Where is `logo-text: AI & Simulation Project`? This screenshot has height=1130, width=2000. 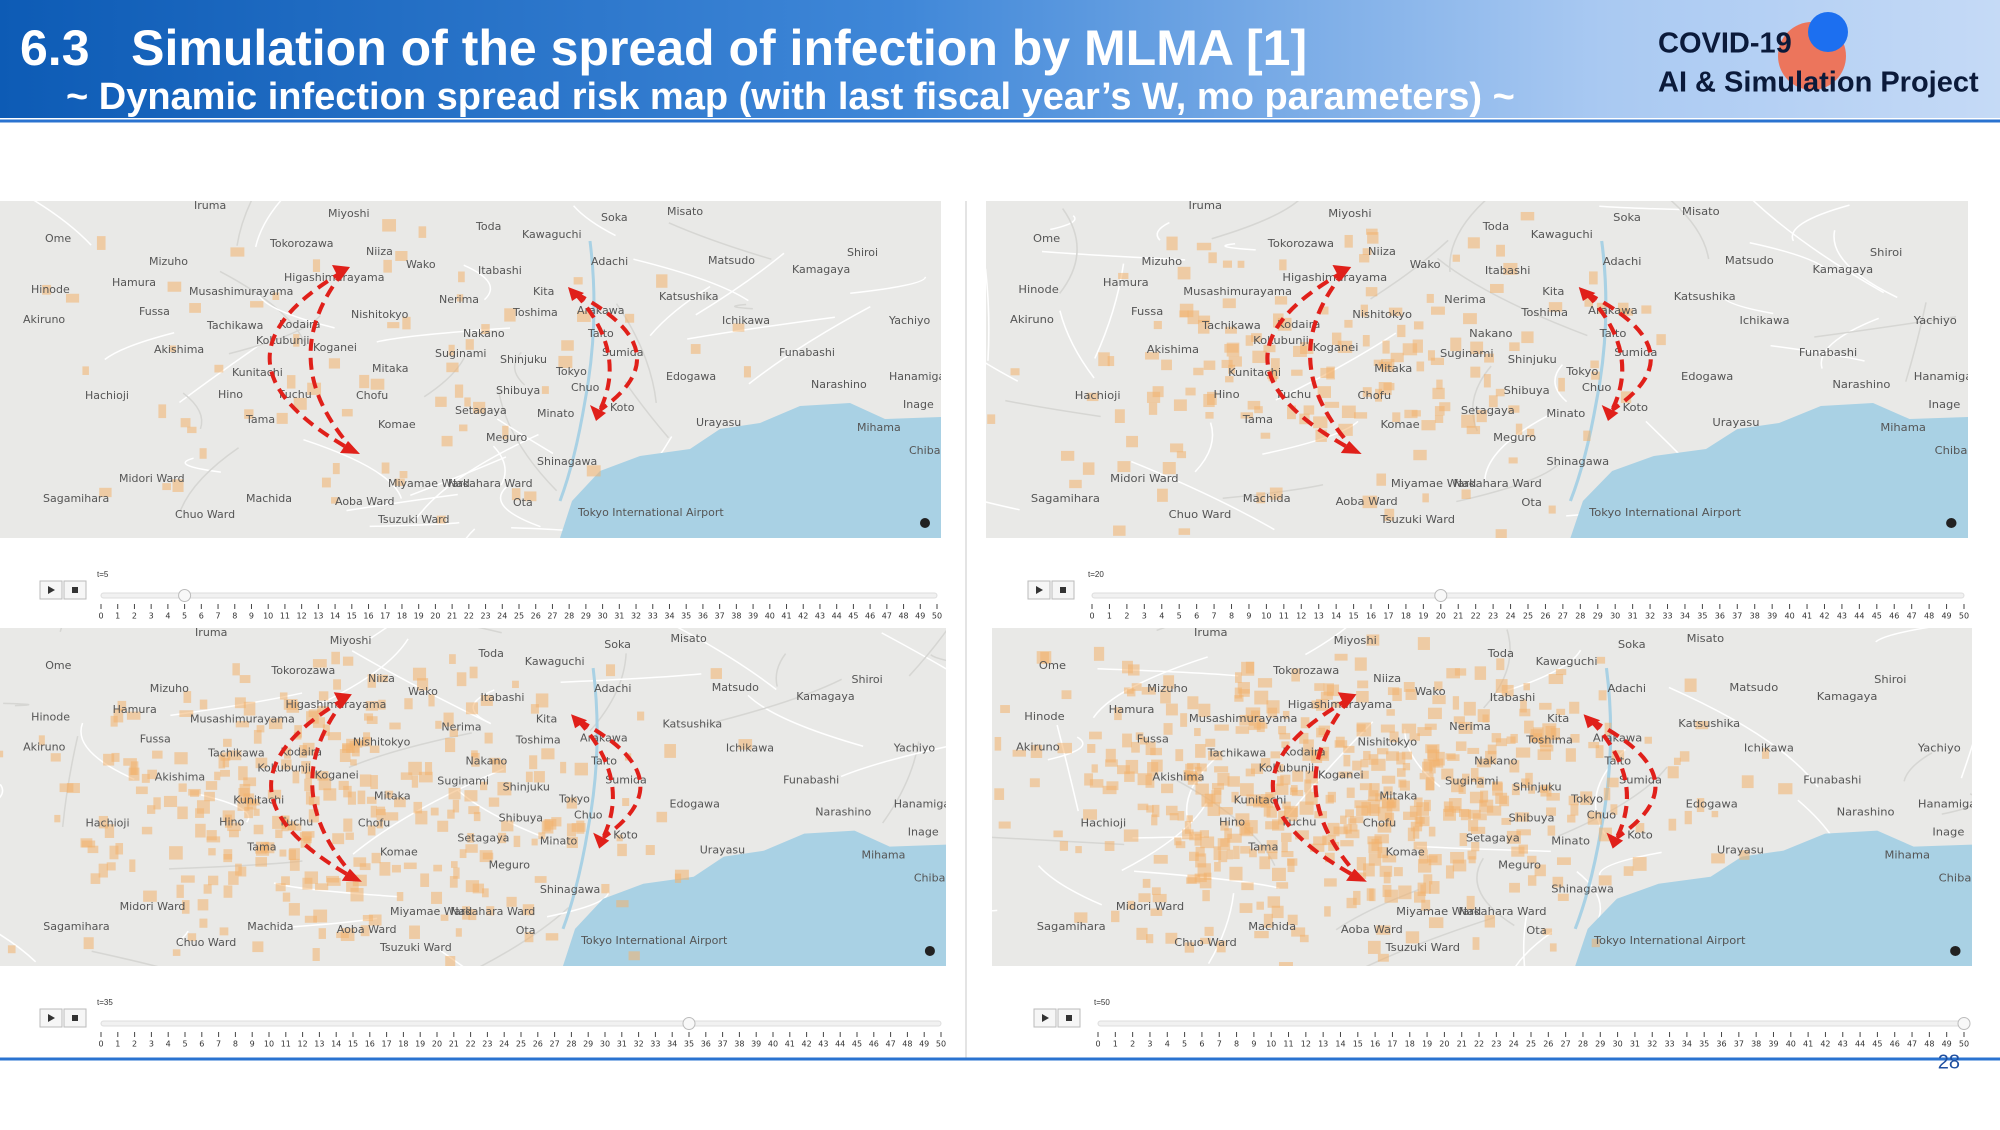 logo-text: AI & Simulation Project is located at coordinates (1818, 83).